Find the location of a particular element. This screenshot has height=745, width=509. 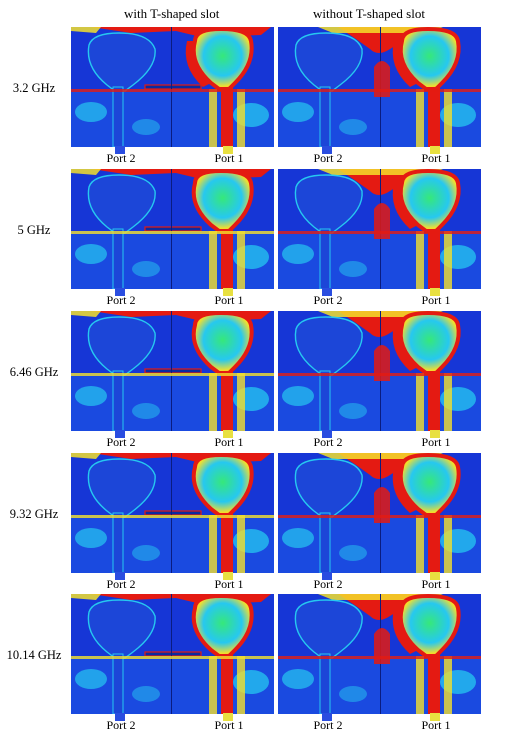

frequency-label: 5 GHz is located at coordinates (34, 230).